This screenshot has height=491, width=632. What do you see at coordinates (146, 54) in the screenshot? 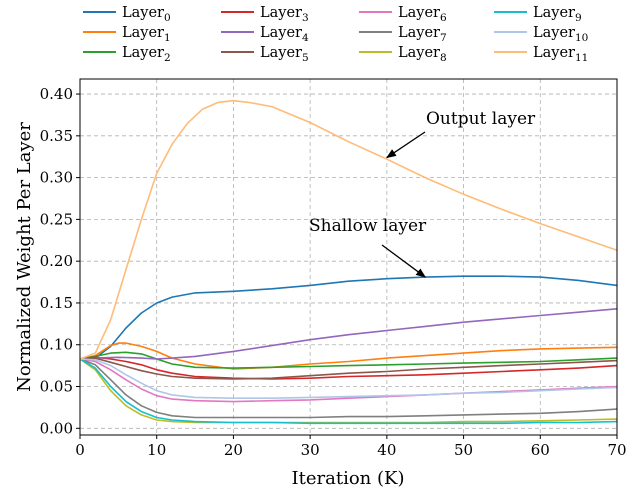
I see `legend-label: Layer2` at bounding box center [146, 54].